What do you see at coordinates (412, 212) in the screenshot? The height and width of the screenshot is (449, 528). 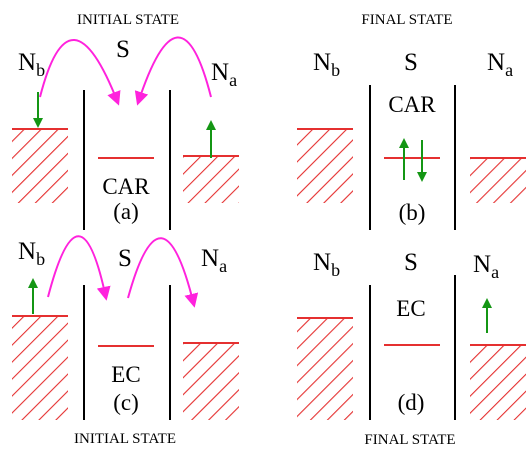 I see `panel-tag: (b)` at bounding box center [412, 212].